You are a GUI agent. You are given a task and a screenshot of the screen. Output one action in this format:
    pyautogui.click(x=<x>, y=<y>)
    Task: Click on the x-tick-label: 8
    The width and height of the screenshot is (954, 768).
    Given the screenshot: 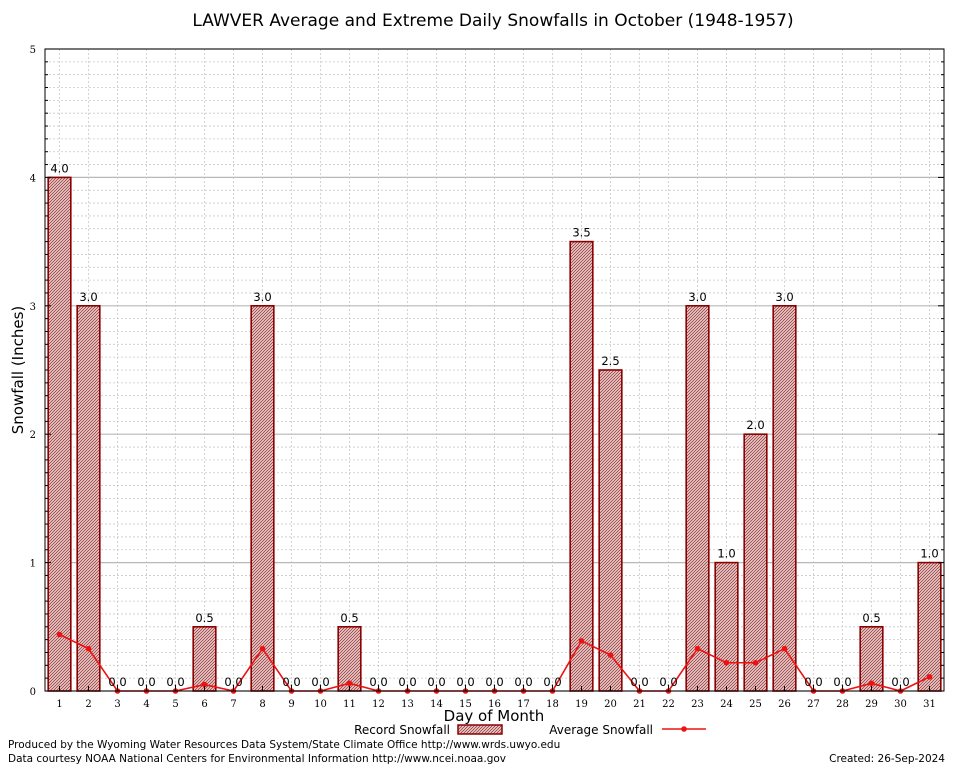 What is the action you would take?
    pyautogui.click(x=262, y=704)
    